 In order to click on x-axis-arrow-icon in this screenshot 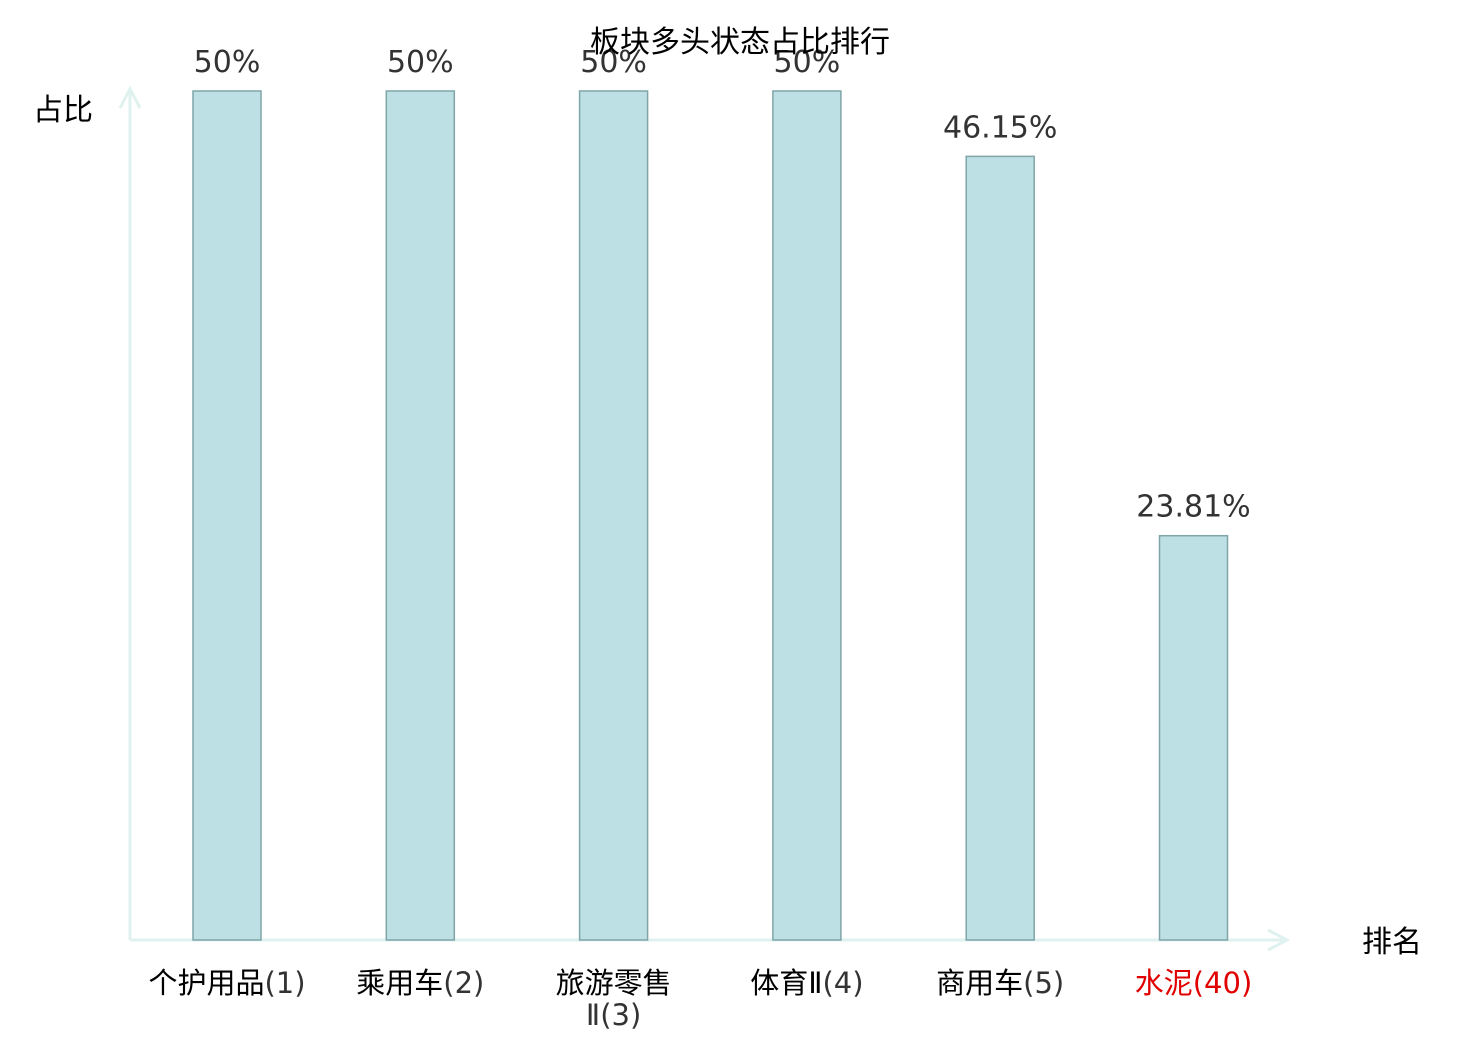, I will do `click(1279, 940)`.